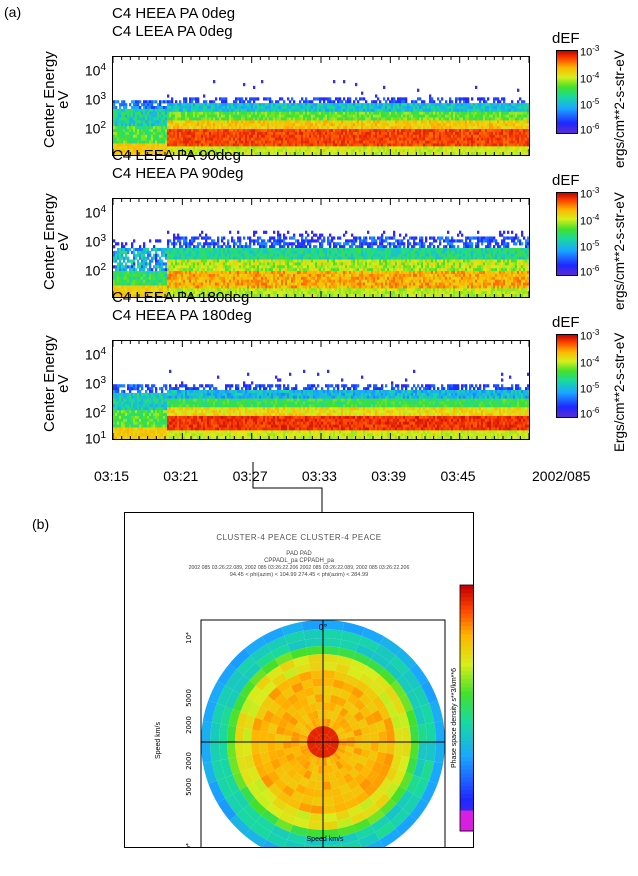 This screenshot has width=638, height=876. Describe the element at coordinates (466, 708) in the screenshot. I see `polar-colorbar` at that location.